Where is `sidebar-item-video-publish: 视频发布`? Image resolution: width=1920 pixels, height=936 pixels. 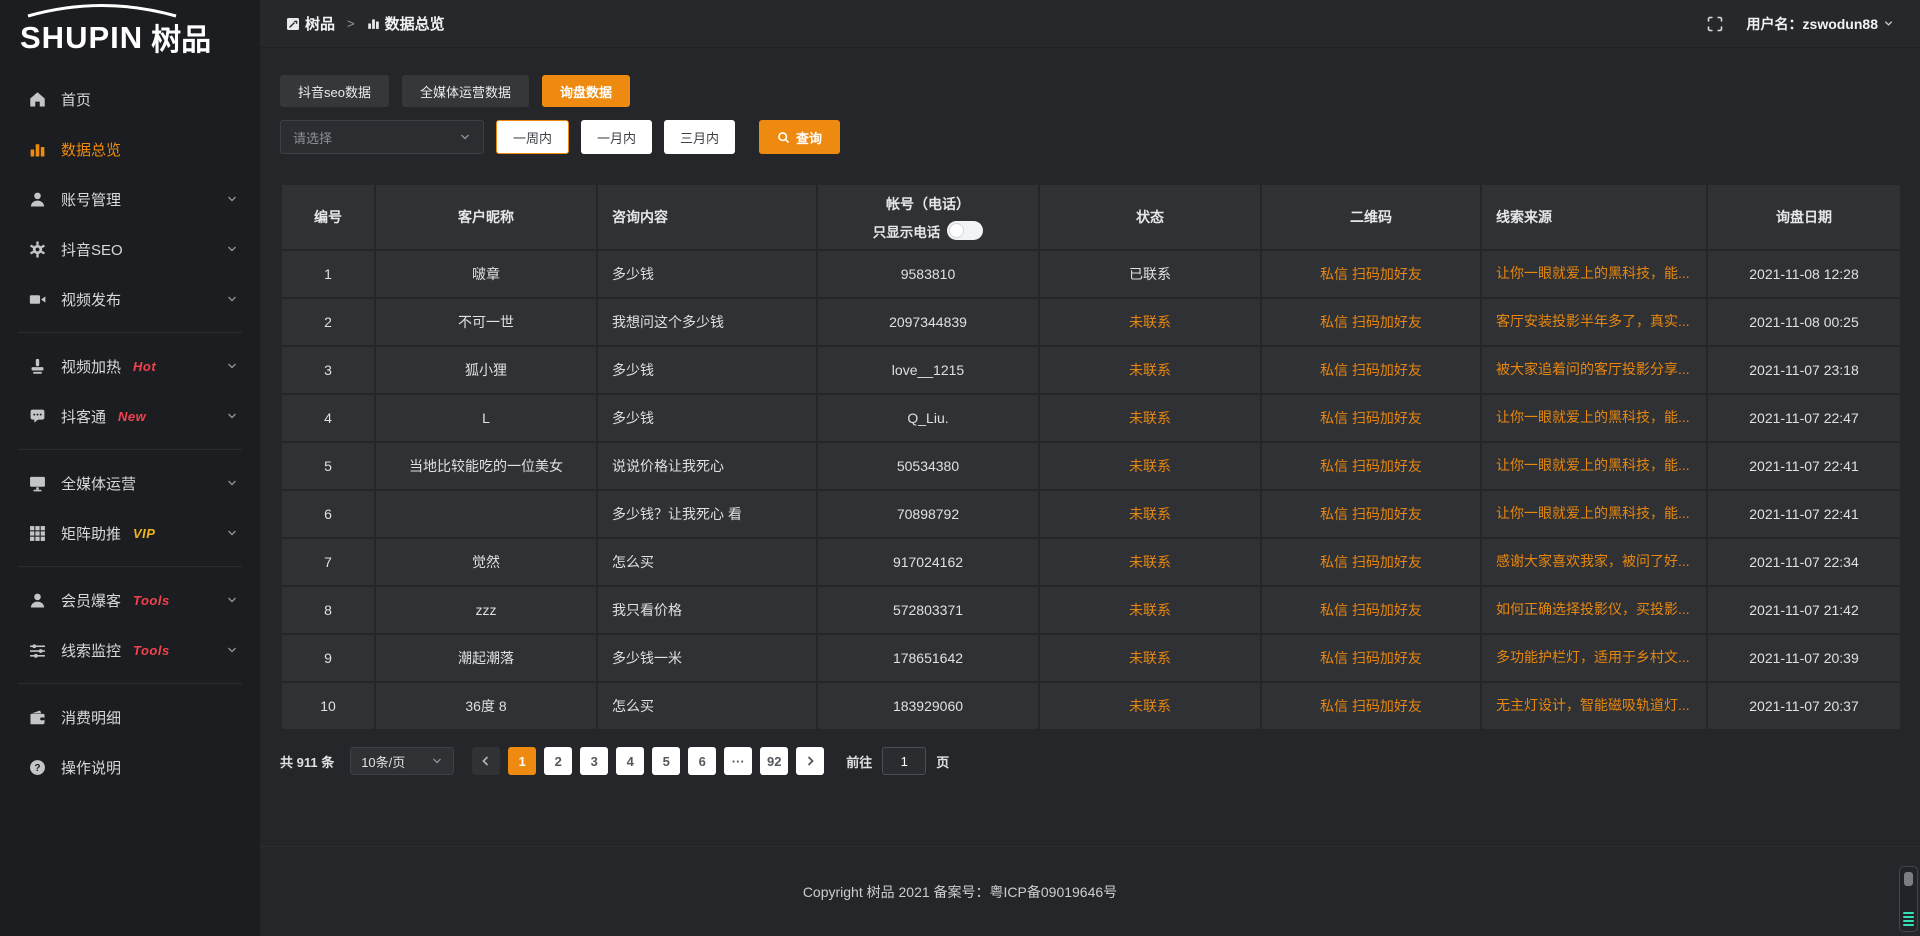
sidebar-item-video-publish: 视频发布 is located at coordinates (130, 299).